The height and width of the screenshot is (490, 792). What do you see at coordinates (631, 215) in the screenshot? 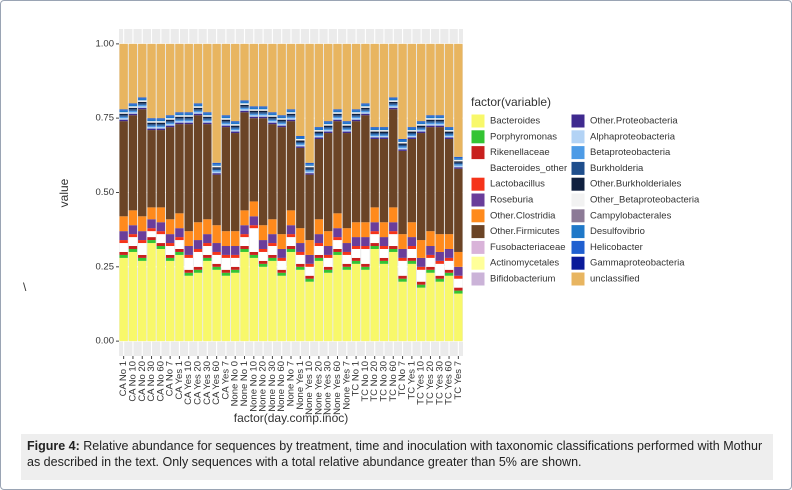
I see `legend-label: Campylobacterales` at bounding box center [631, 215].